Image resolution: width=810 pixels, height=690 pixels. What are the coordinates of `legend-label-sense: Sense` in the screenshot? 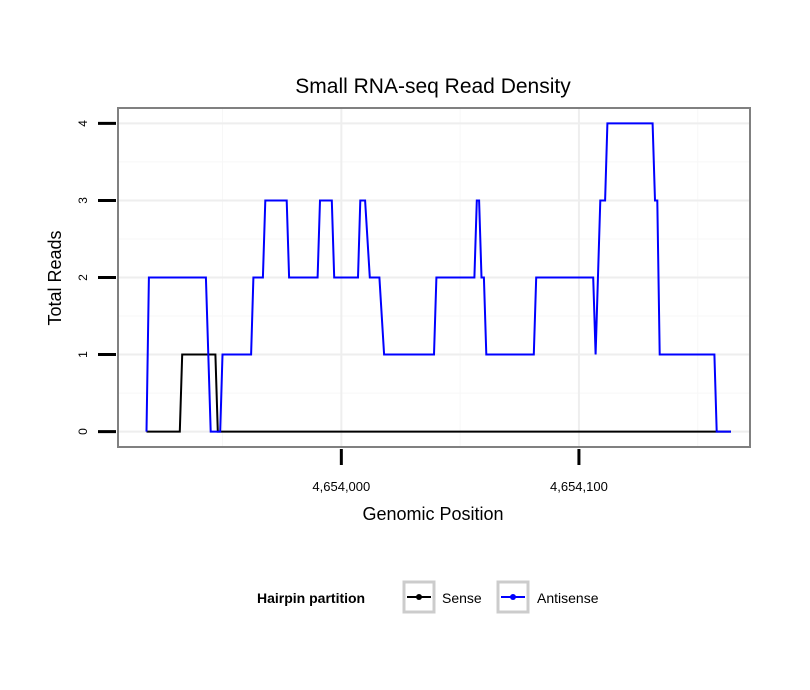 It's located at (462, 598).